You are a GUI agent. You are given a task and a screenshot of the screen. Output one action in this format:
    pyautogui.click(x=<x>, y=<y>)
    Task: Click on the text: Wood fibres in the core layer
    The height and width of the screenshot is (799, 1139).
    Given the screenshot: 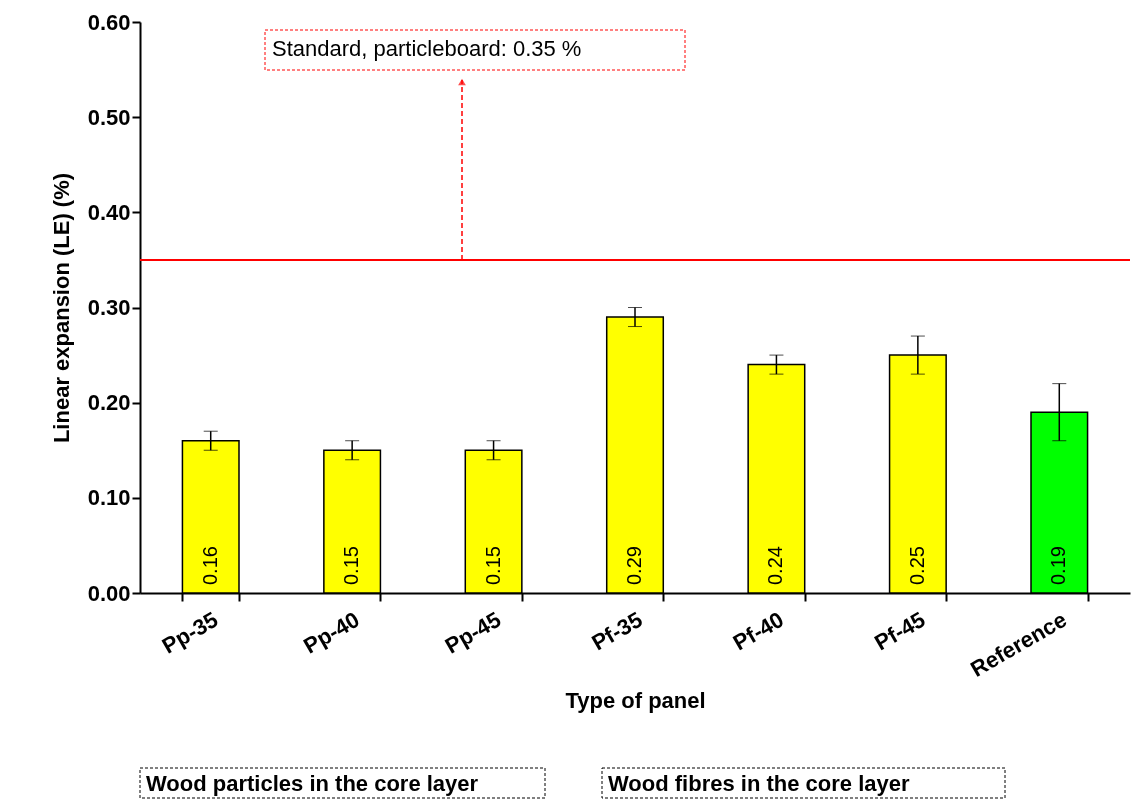 What is the action you would take?
    pyautogui.click(x=759, y=783)
    